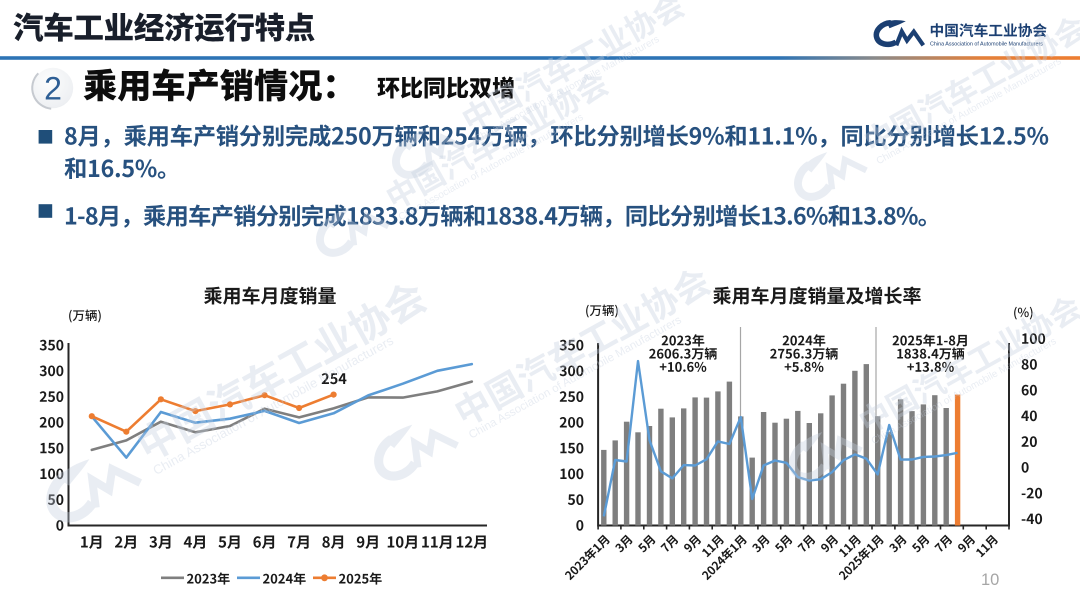 Image resolution: width=1080 pixels, height=607 pixels. Describe the element at coordinates (53, 89) in the screenshot. I see `svg-text: 2` at that location.